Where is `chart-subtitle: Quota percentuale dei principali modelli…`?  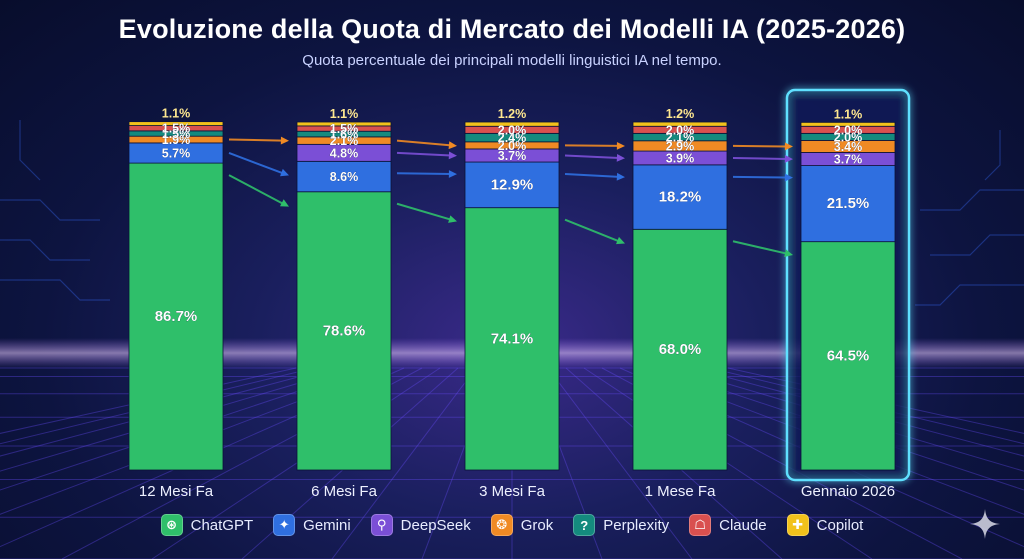 chart-subtitle: Quota percentuale dei principali modelli… is located at coordinates (512, 60).